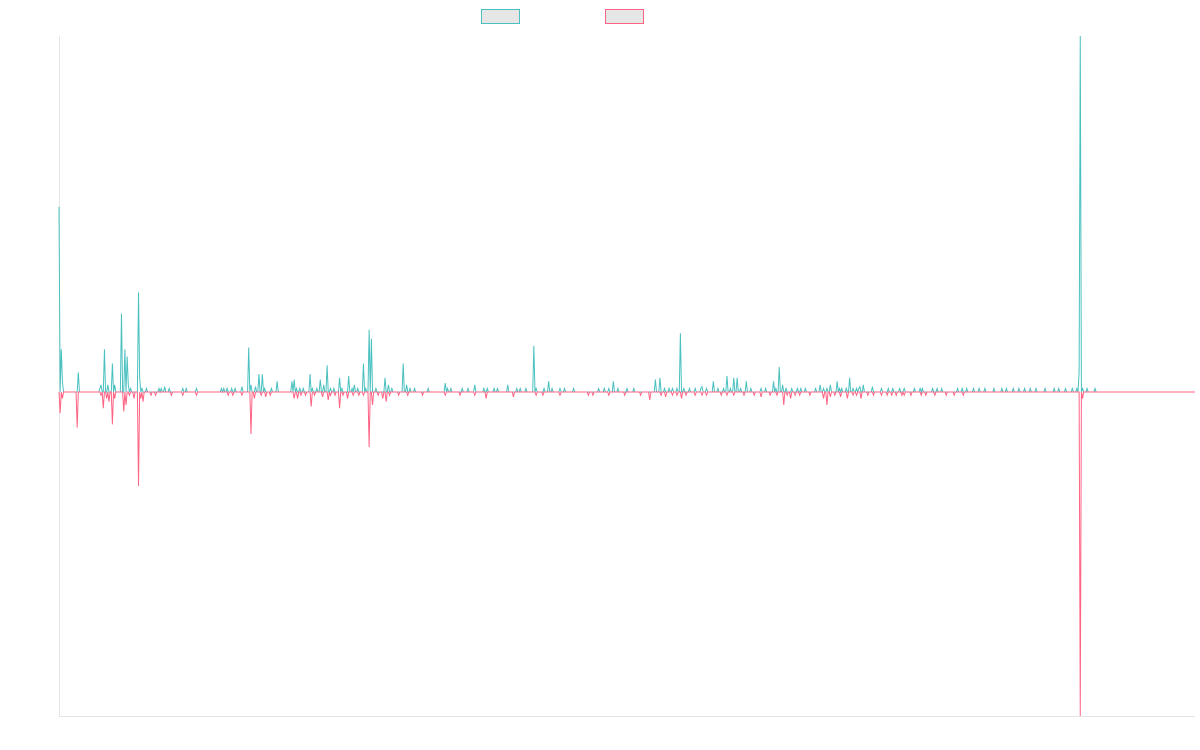 Image resolution: width=1200 pixels, height=750 pixels. What do you see at coordinates (624, 16) in the screenshot?
I see `legend-swatch-series-b` at bounding box center [624, 16].